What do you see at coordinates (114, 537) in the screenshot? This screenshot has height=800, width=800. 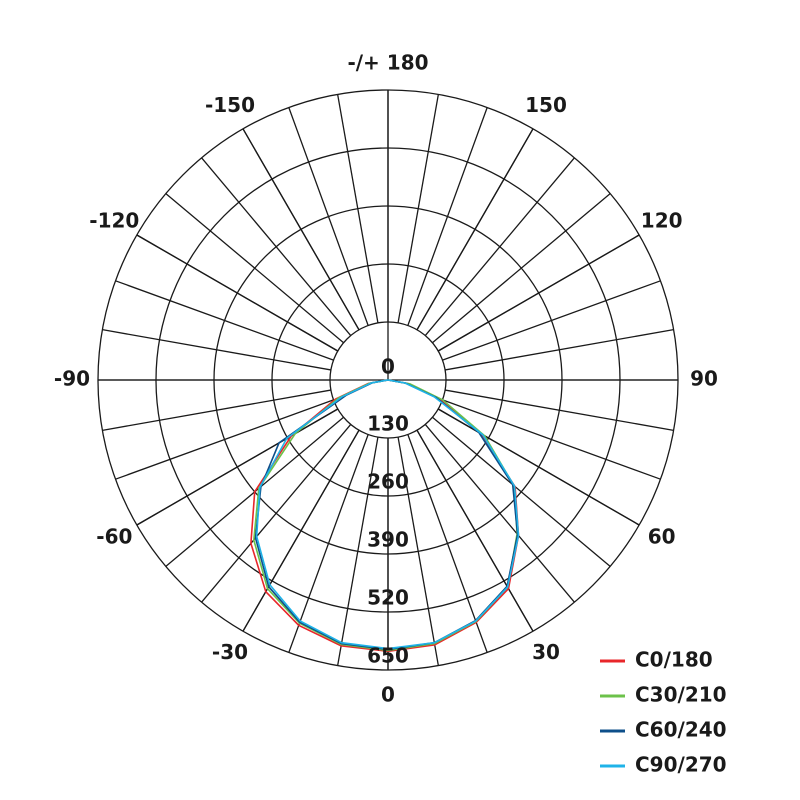 I see `theta-tick-label: -60` at bounding box center [114, 537].